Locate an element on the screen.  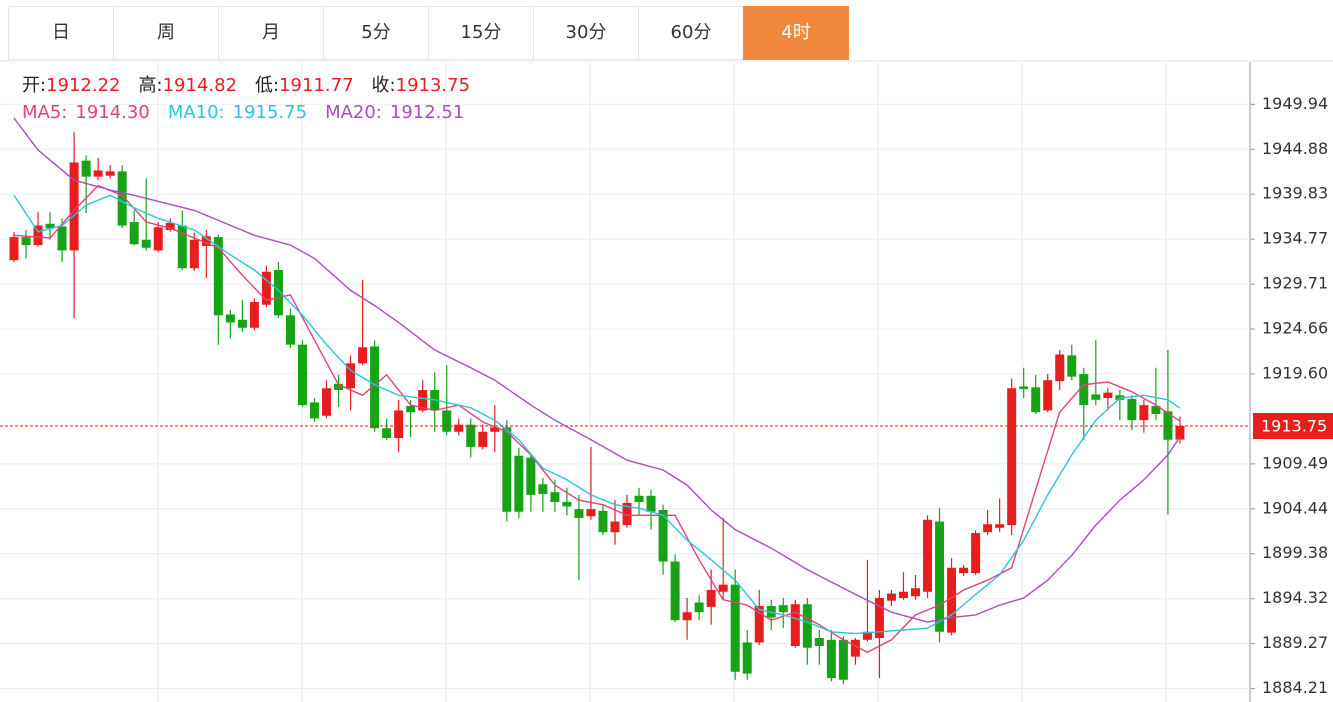
timeframe-tab: 4时 is located at coordinates (796, 33).